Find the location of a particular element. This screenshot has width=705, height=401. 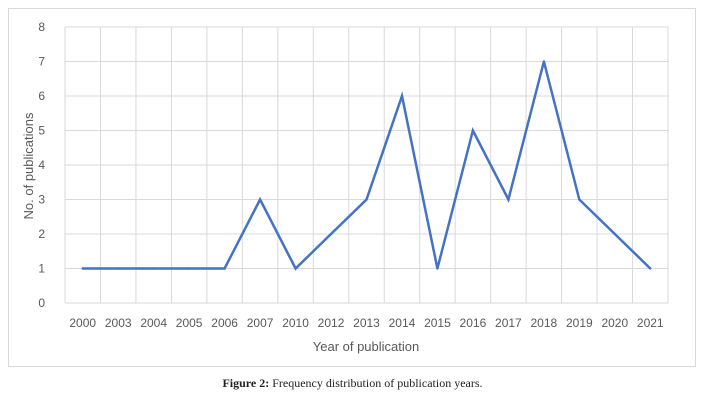

y-tick-label: 2 is located at coordinates (41, 234).